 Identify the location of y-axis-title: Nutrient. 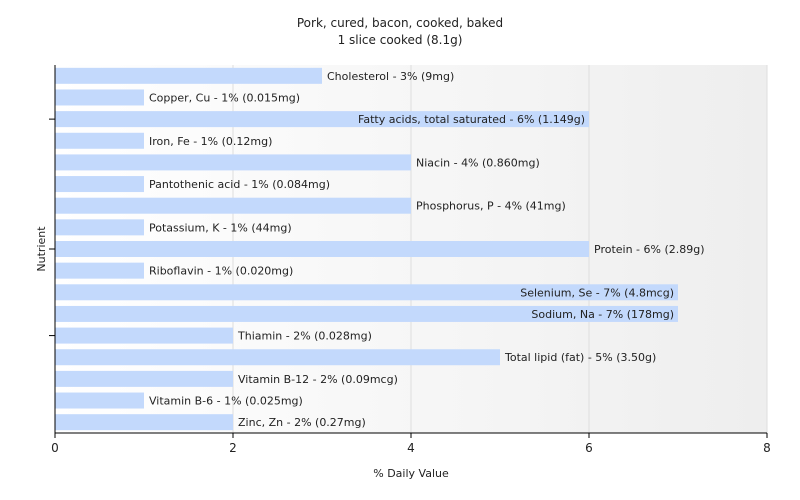
(41, 249).